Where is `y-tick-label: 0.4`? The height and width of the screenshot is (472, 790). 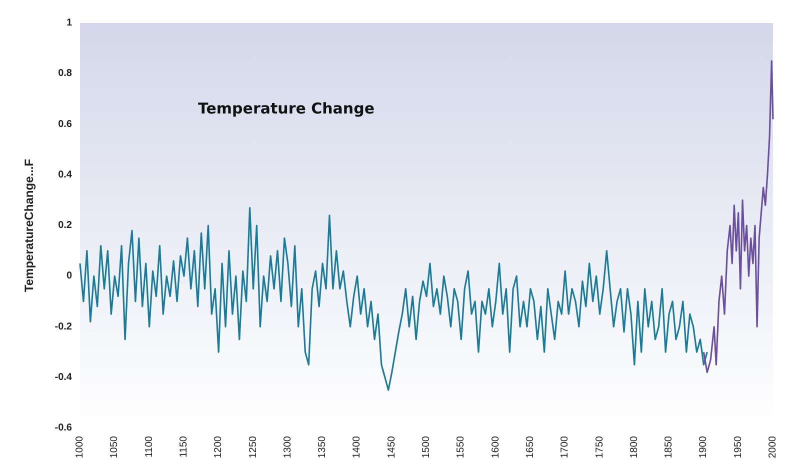 y-tick-label: 0.4 is located at coordinates (65, 174).